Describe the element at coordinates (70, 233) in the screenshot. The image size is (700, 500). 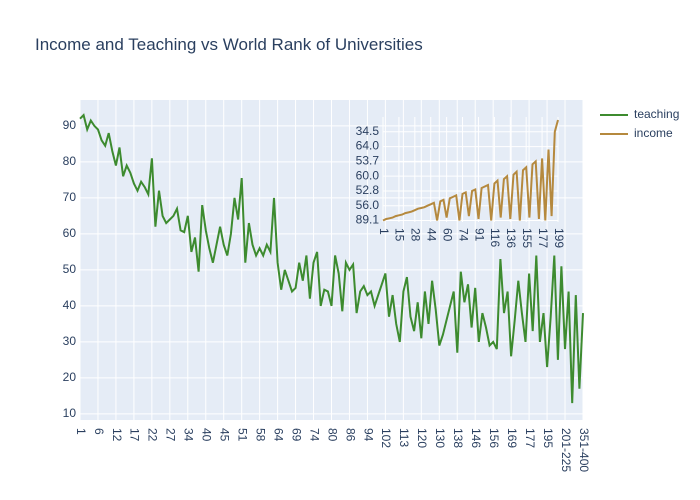
I see `y-tick-label: 60` at that location.